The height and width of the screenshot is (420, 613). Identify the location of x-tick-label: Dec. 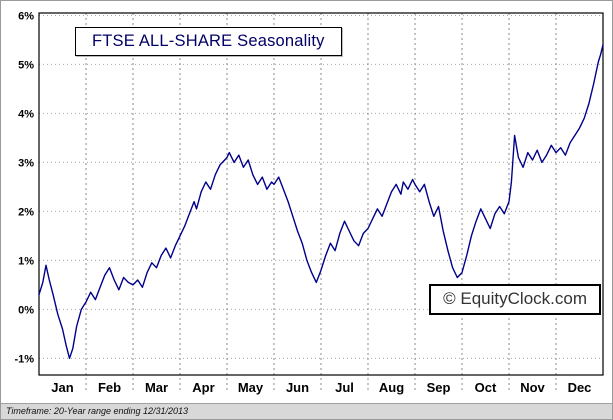
(580, 387).